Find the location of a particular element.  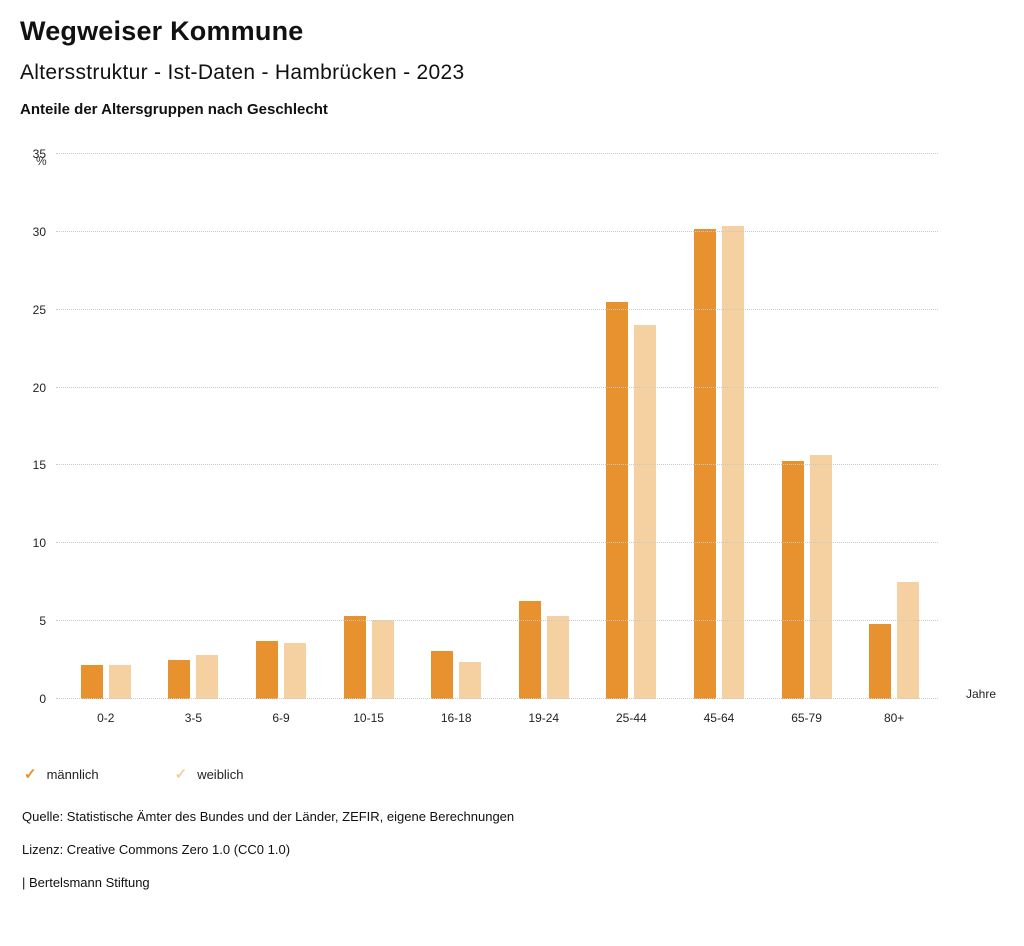

x-axis-label-45-64: 45-64 is located at coordinates (719, 718).